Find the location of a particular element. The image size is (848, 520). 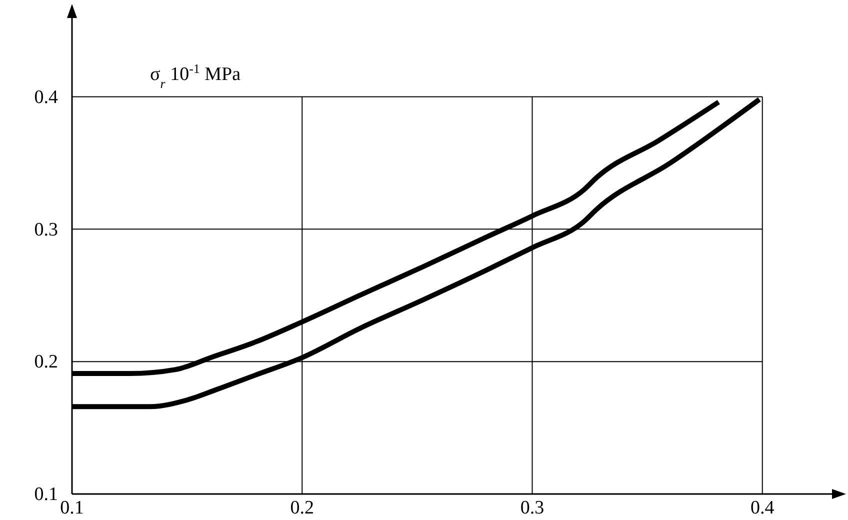

x-tick-label: 0.3 is located at coordinates (532, 507).